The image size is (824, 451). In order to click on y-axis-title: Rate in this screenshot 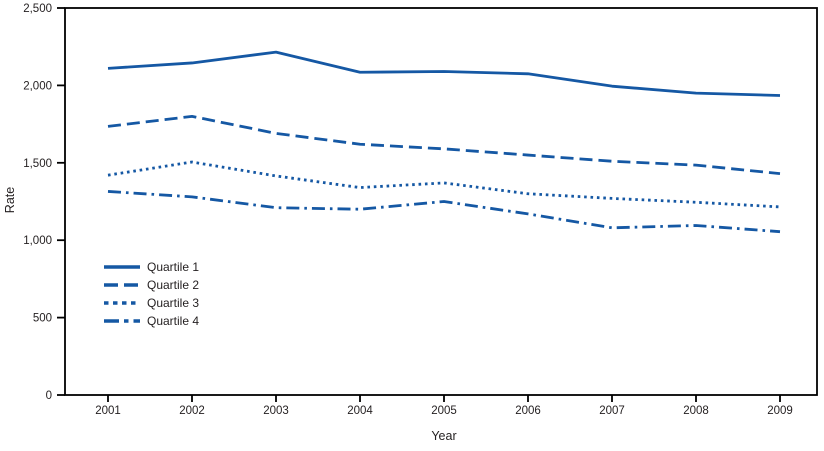, I will do `click(10, 200)`.